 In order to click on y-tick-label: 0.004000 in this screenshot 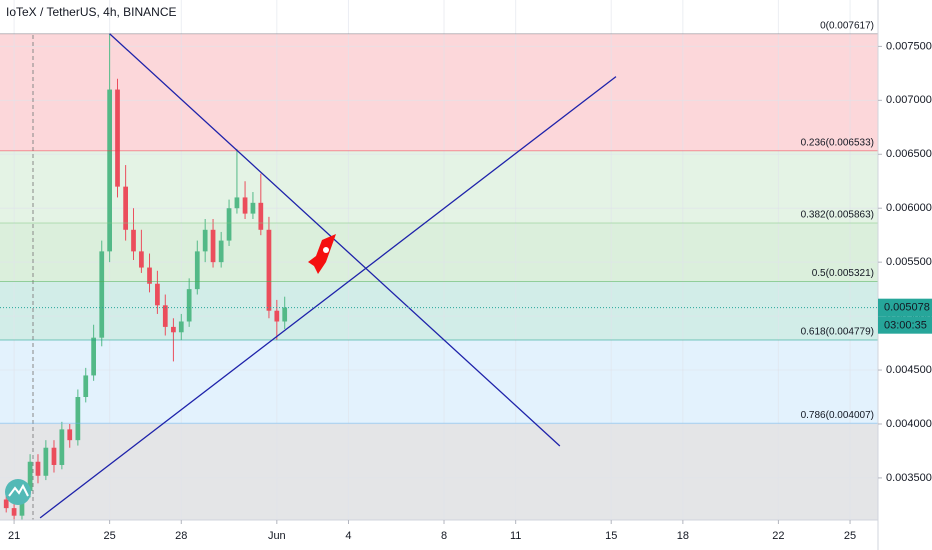, I will do `click(909, 424)`.